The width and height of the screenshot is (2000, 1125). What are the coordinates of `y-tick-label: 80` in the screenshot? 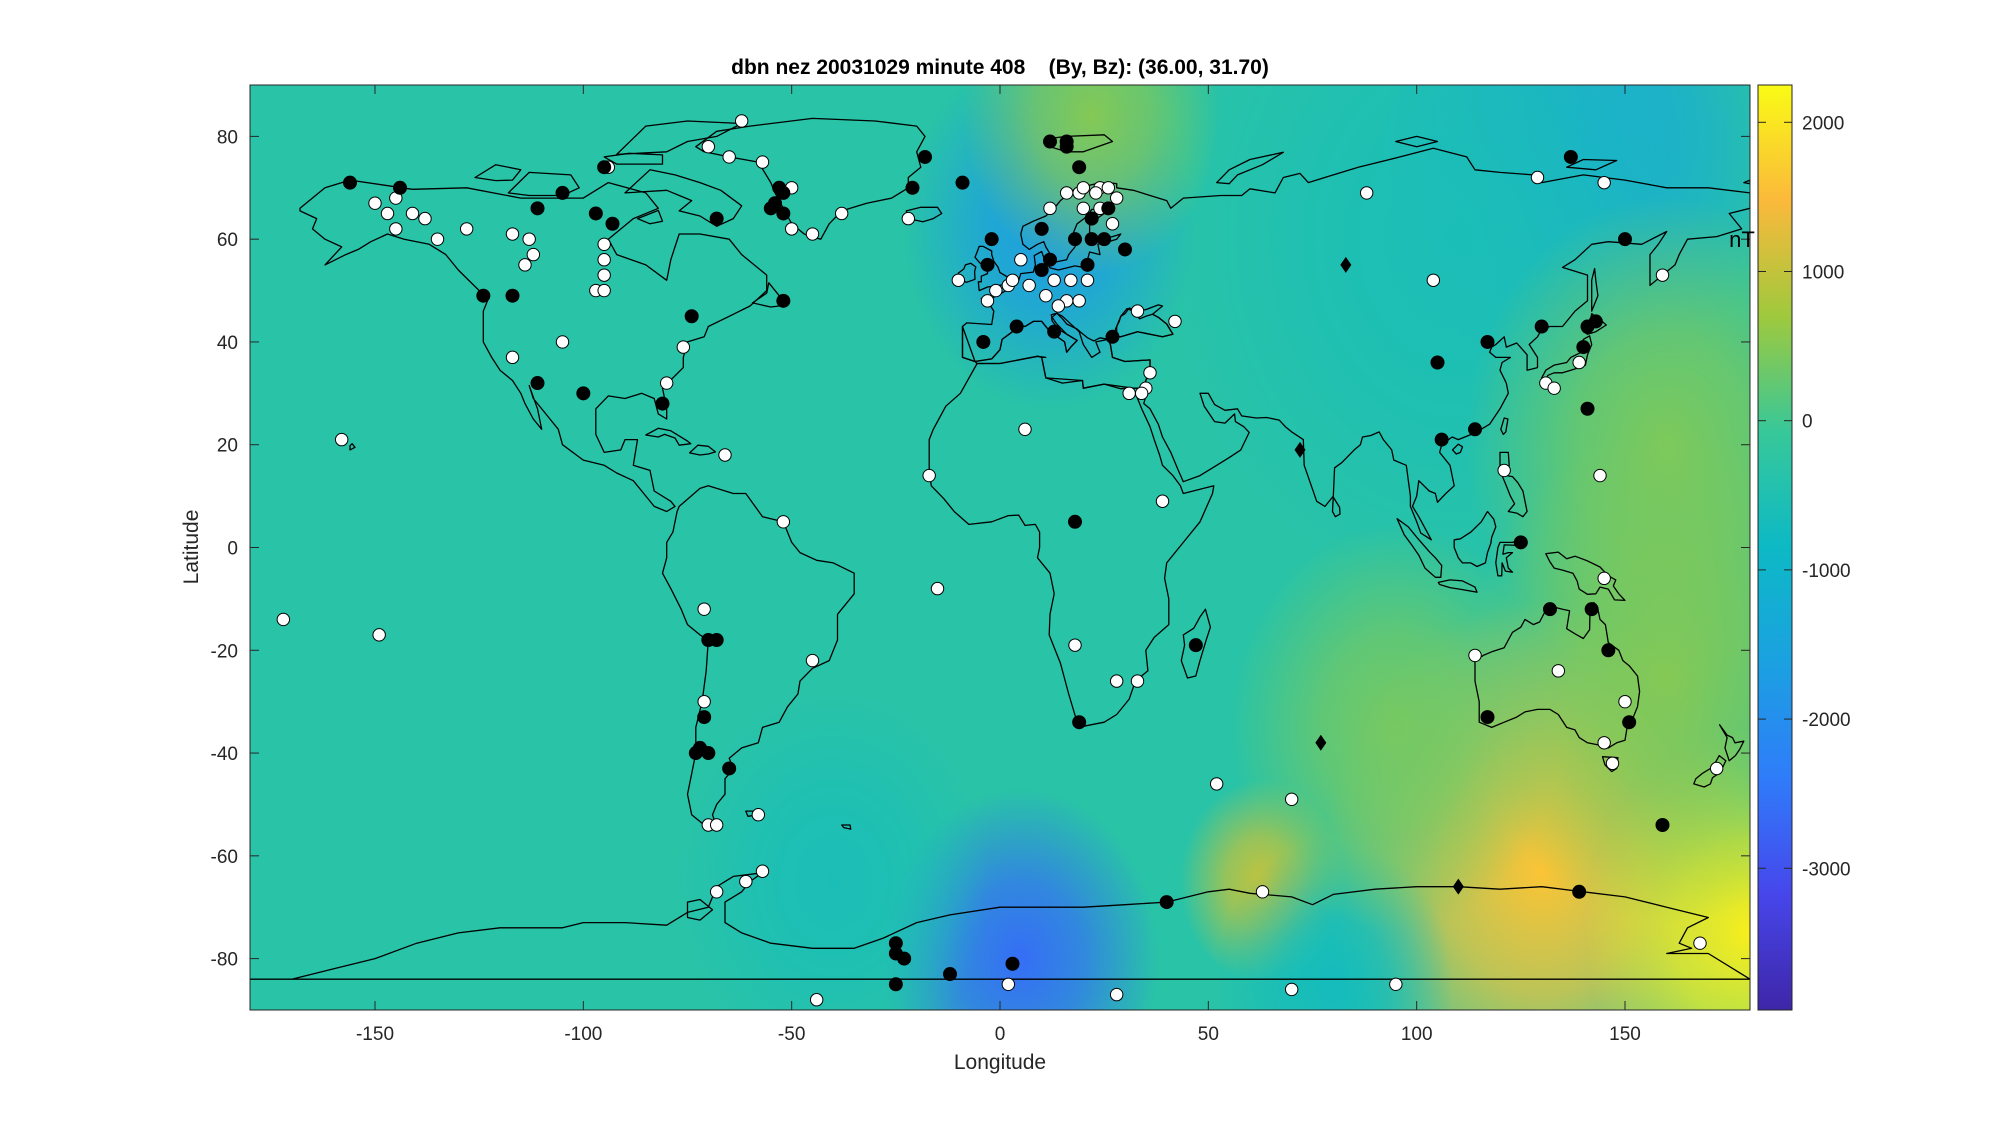 It's located at (227, 137).